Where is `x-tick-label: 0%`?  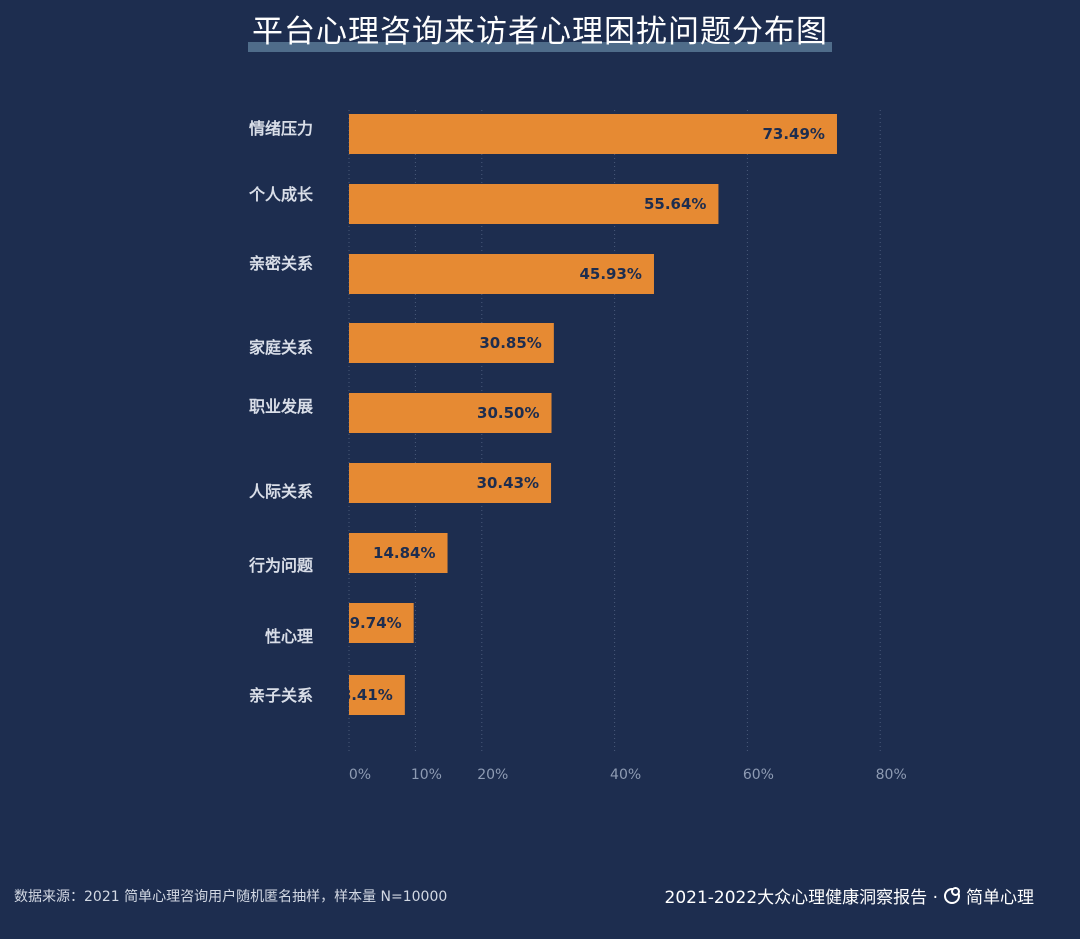
x-tick-label: 0% is located at coordinates (360, 775).